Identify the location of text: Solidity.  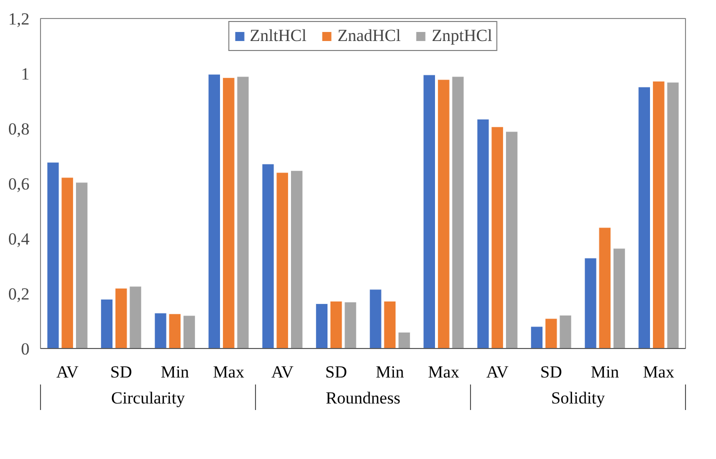
(578, 398).